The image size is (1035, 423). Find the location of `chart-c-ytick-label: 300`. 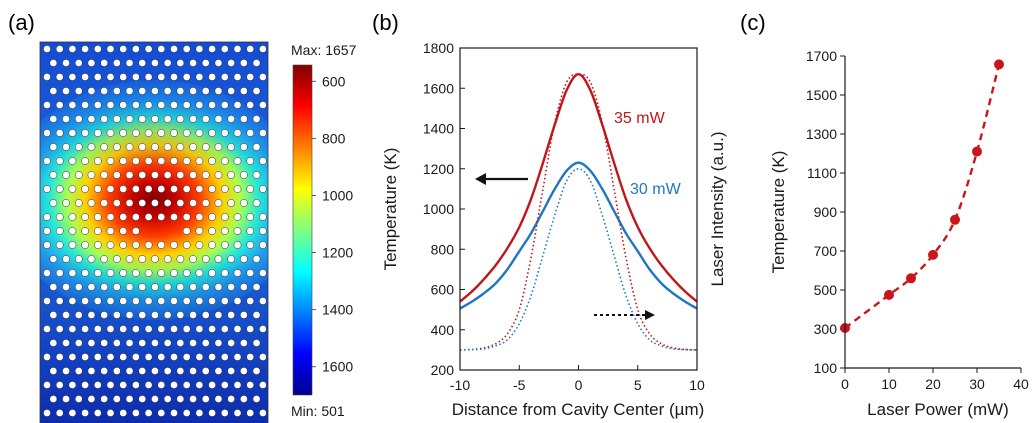

chart-c-ytick-label: 300 is located at coordinates (826, 329).